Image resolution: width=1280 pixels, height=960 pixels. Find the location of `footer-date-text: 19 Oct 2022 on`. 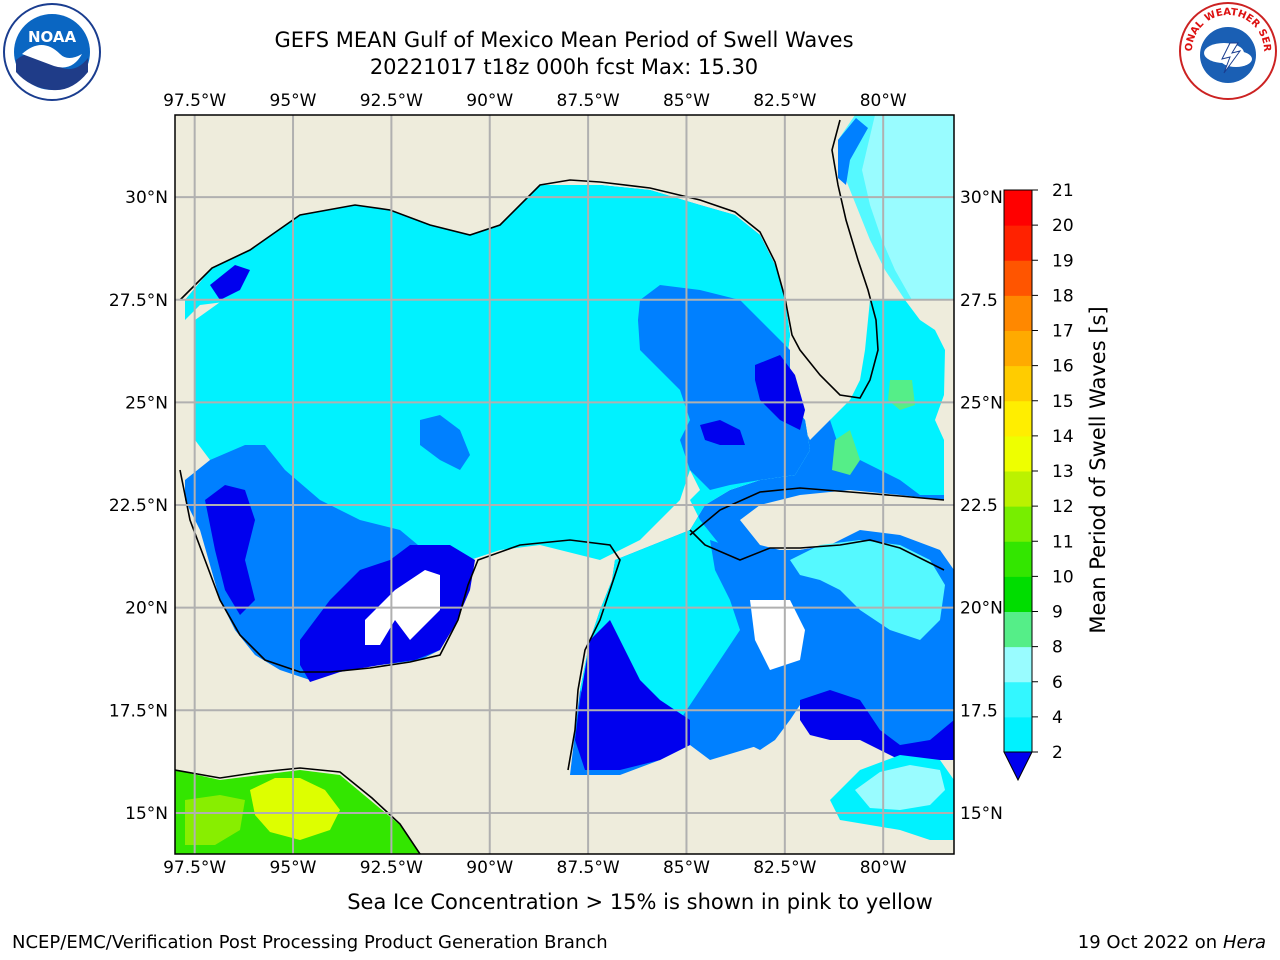

footer-date-text: 19 Oct 2022 on is located at coordinates (1150, 942).